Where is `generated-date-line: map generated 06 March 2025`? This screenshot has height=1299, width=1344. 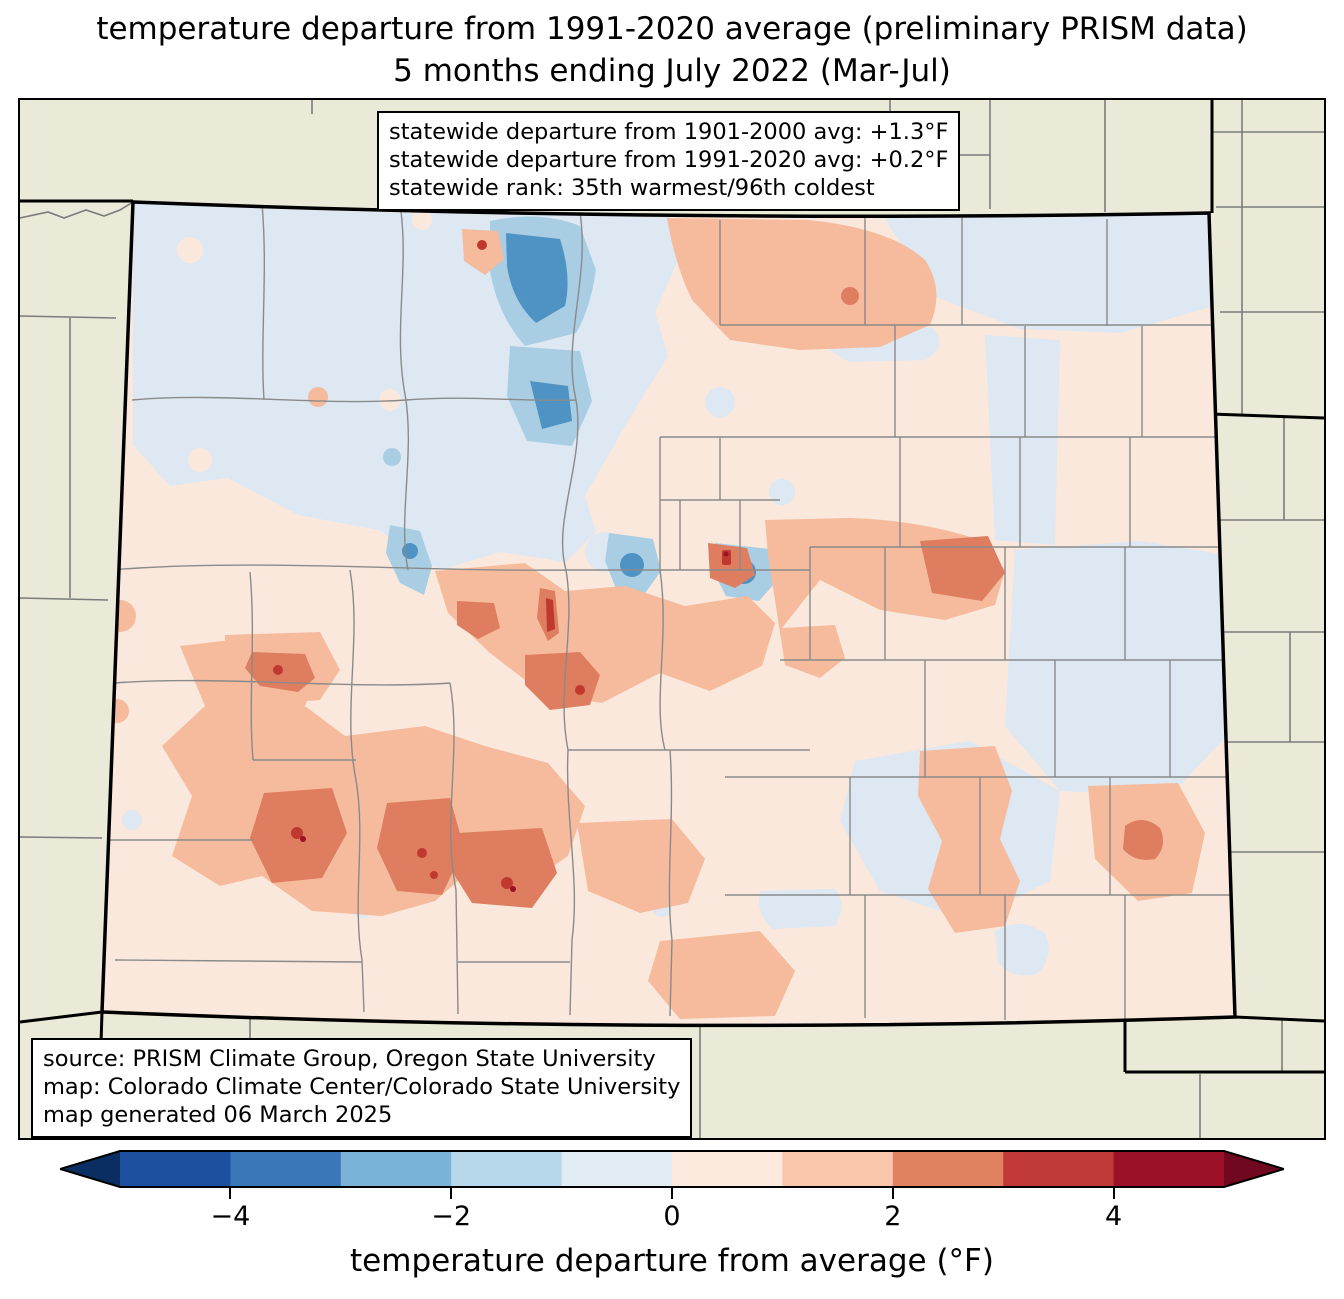
generated-date-line: map generated 06 March 2025 is located at coordinates (218, 1115).